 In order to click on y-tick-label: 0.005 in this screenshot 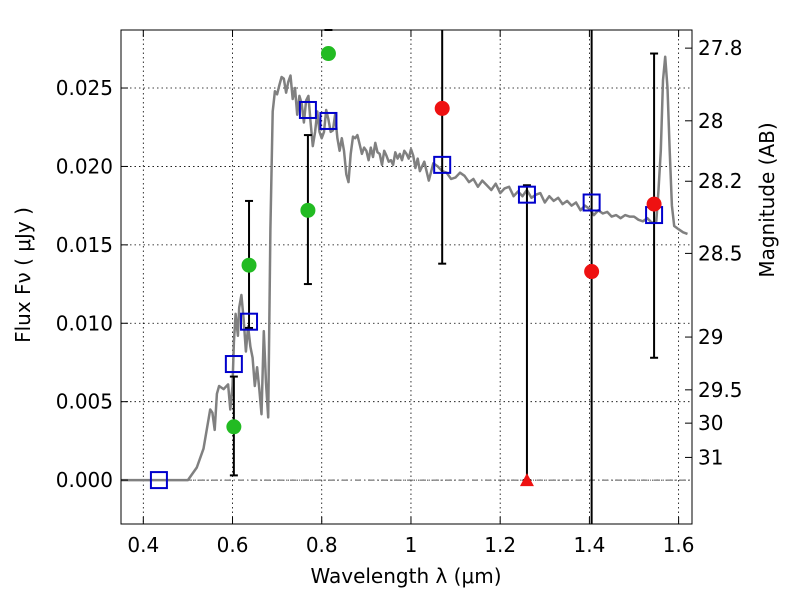, I will do `click(84, 402)`.